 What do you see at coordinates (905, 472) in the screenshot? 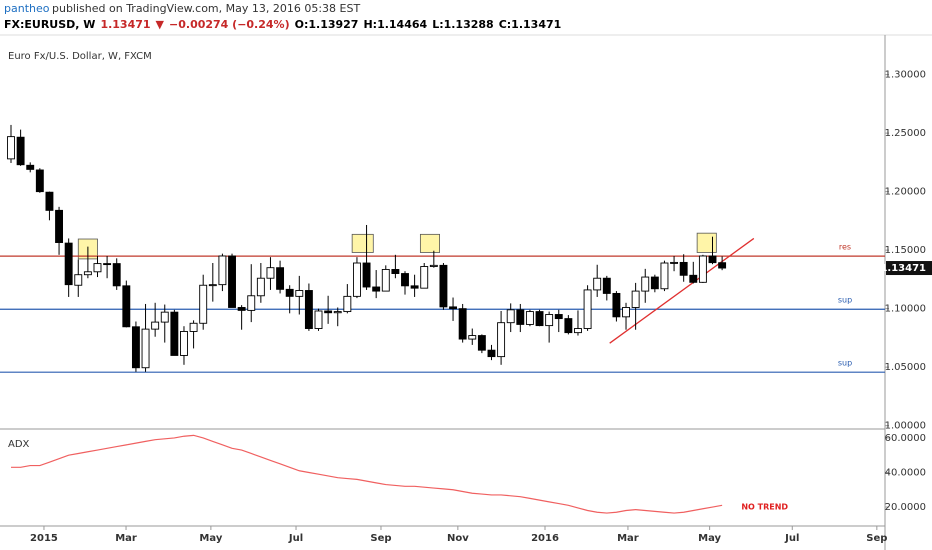
I see `y-tick-label: 40.0000` at bounding box center [905, 472].